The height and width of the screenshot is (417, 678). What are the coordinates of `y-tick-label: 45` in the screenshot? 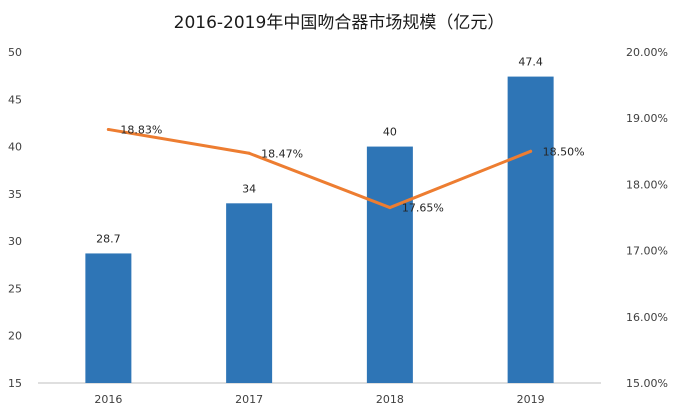 It's located at (15, 99).